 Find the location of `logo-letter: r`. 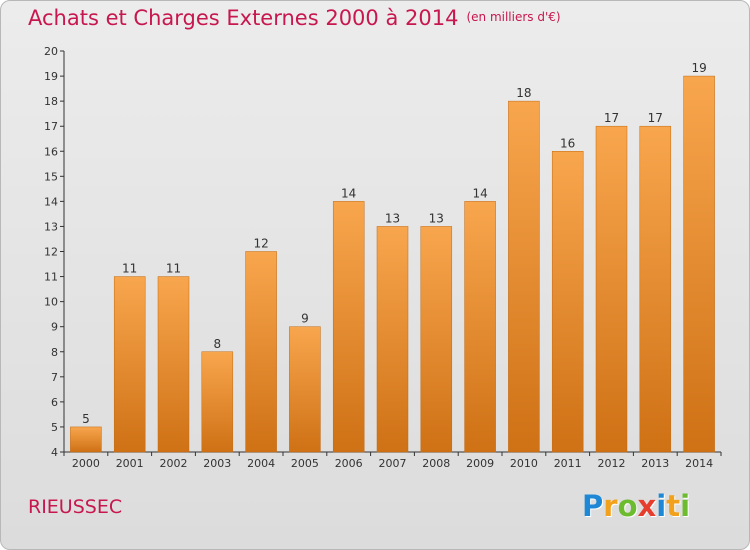

logo-letter: r is located at coordinates (610, 506).